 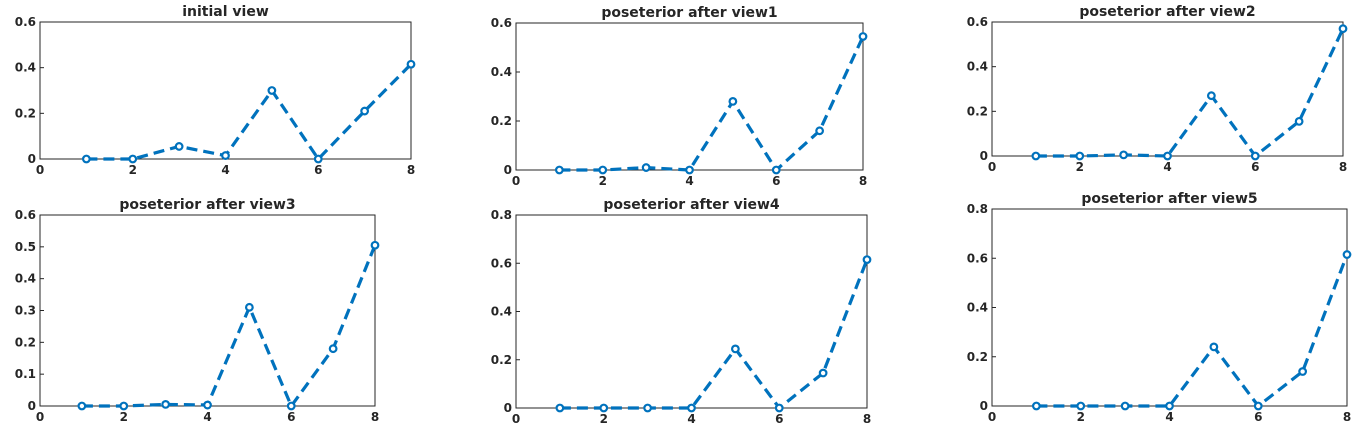 What do you see at coordinates (207, 205) in the screenshot?
I see `chart-title: poseterior after view3` at bounding box center [207, 205].